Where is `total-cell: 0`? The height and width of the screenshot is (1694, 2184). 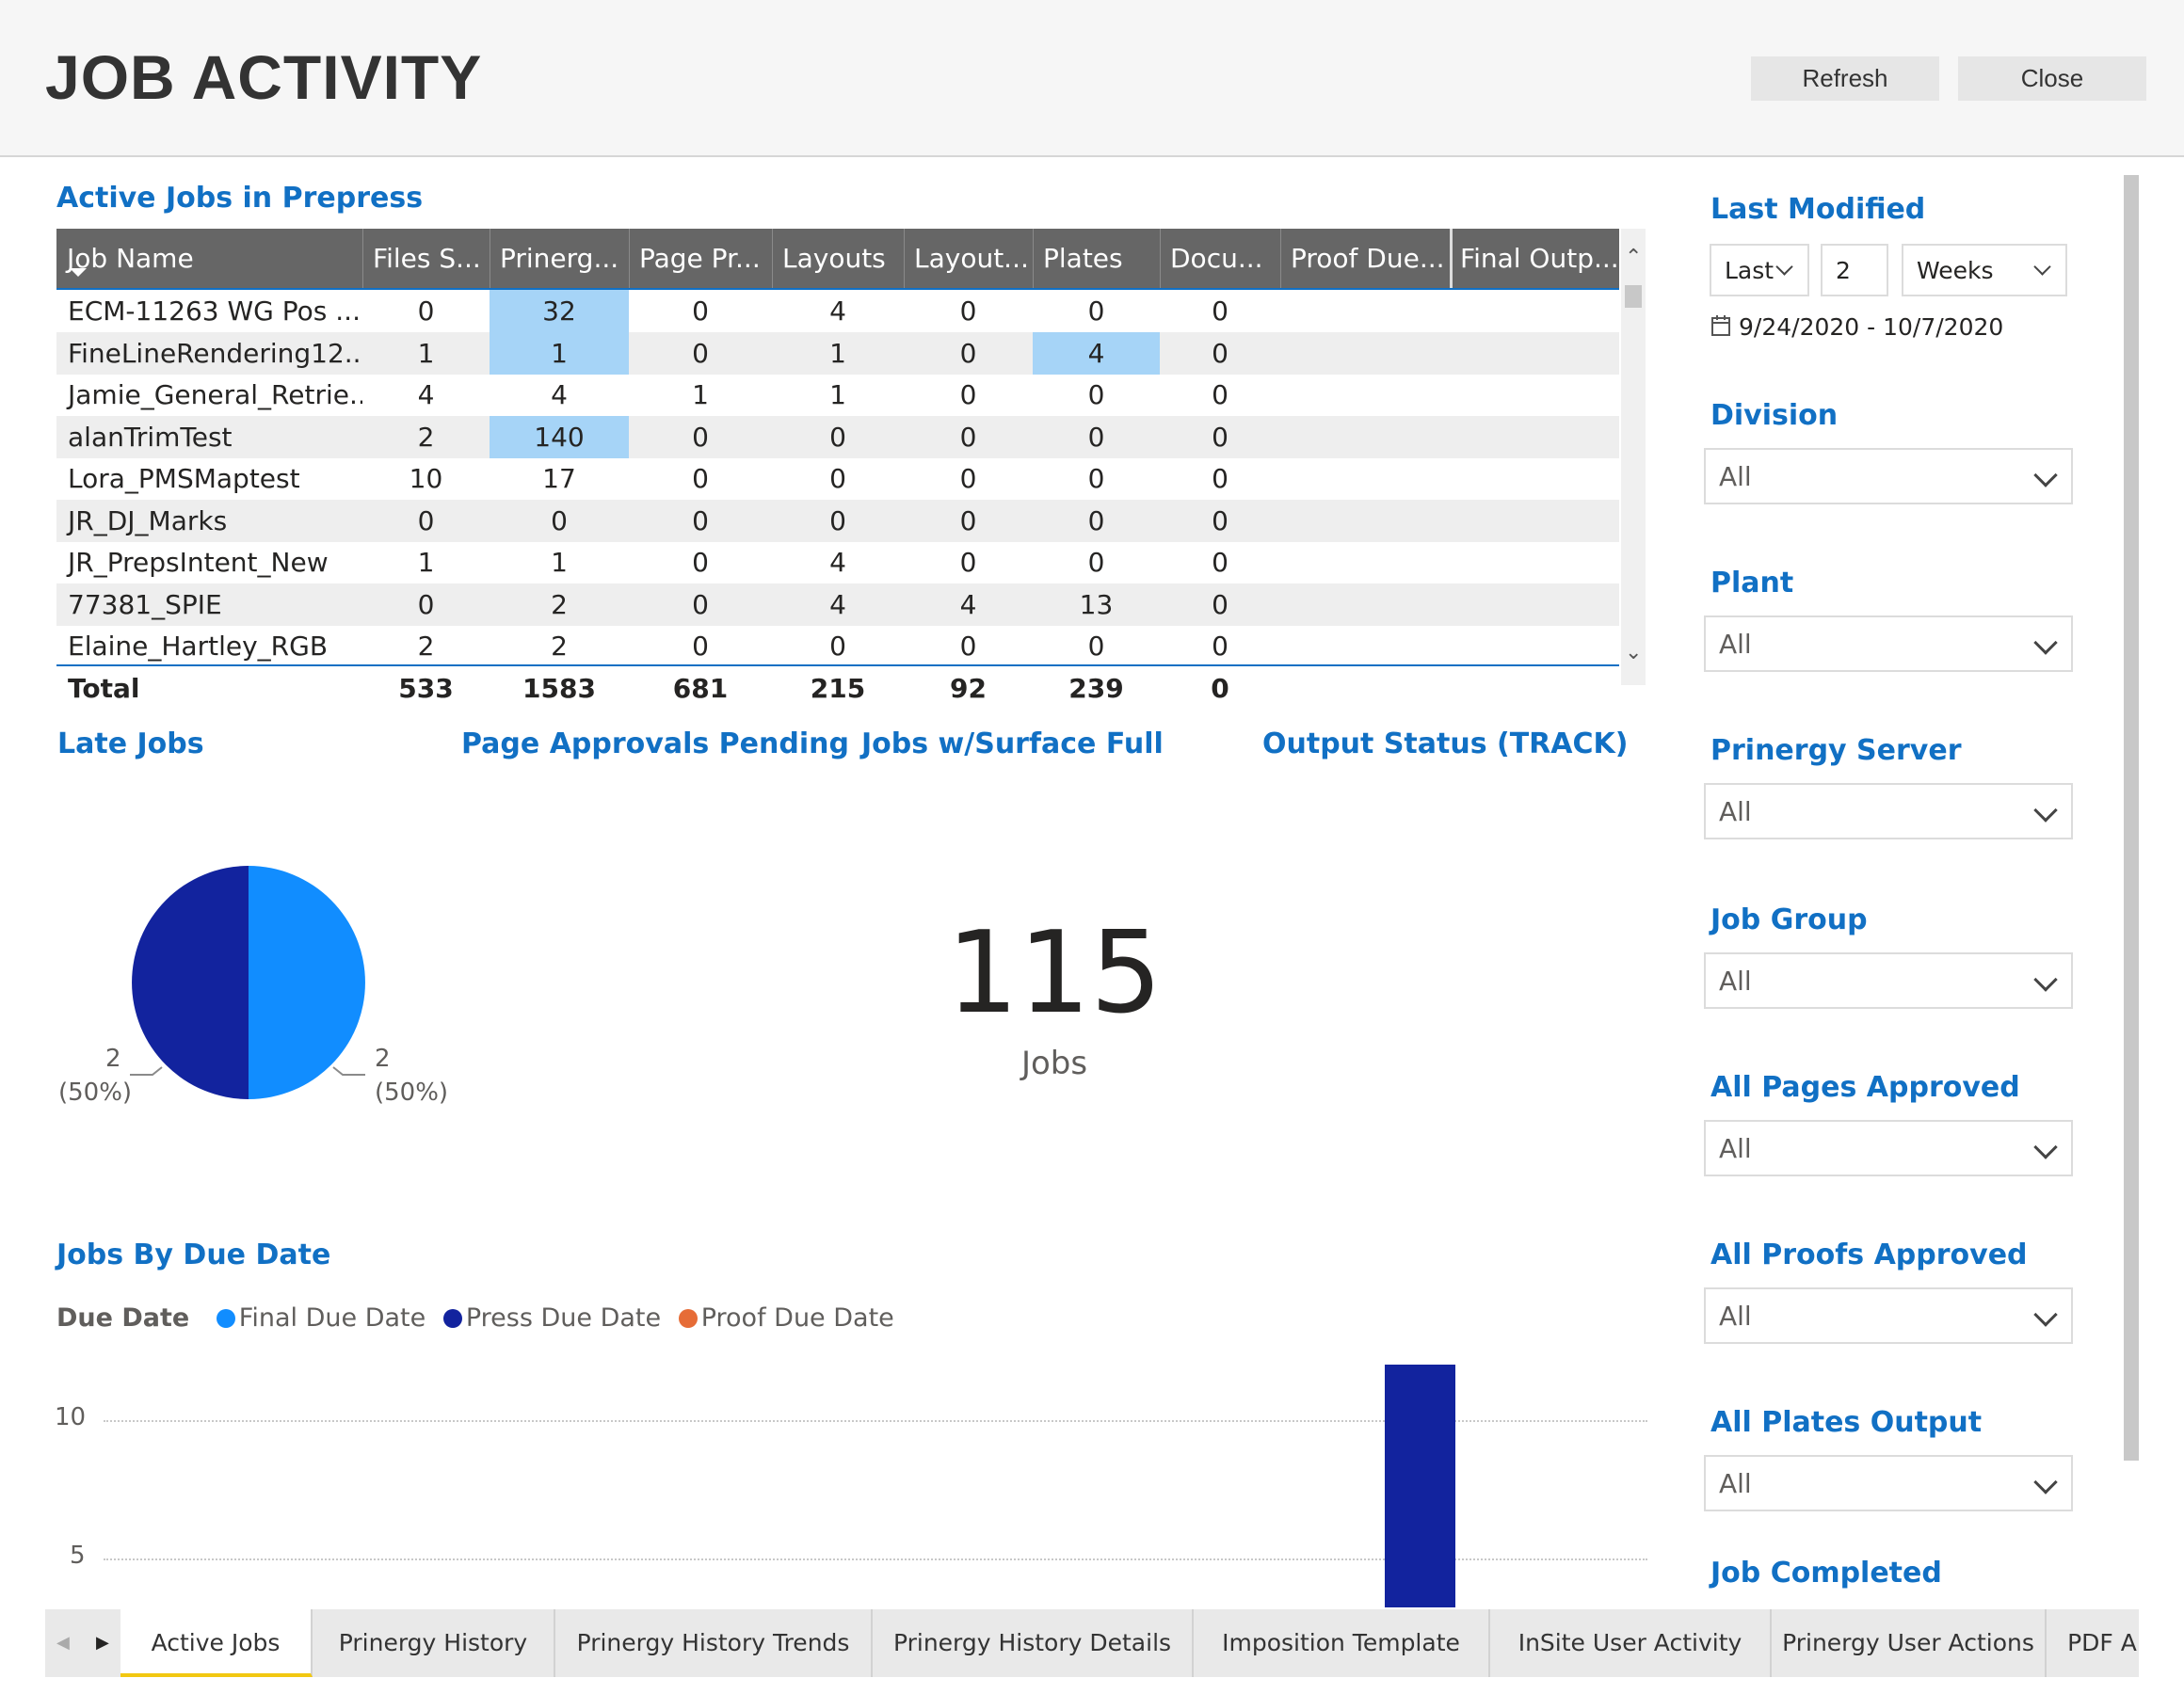
total-cell: 0 is located at coordinates (1220, 688).